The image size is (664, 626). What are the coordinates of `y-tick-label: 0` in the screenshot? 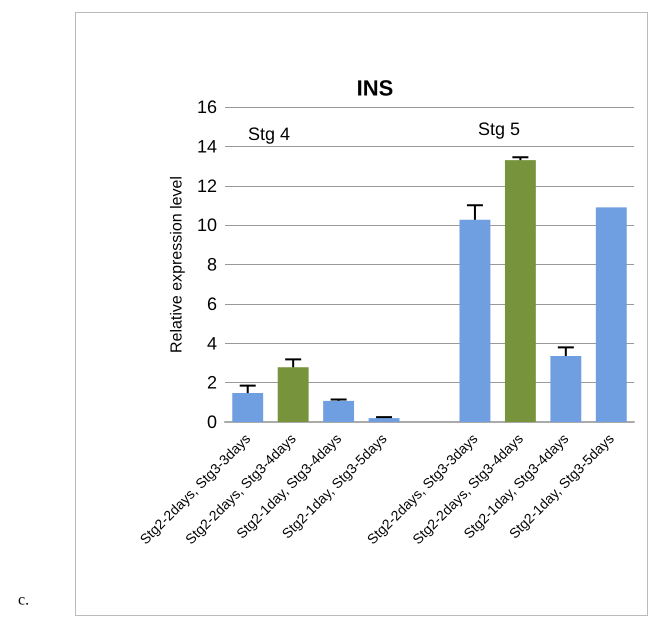 It's located at (211, 422).